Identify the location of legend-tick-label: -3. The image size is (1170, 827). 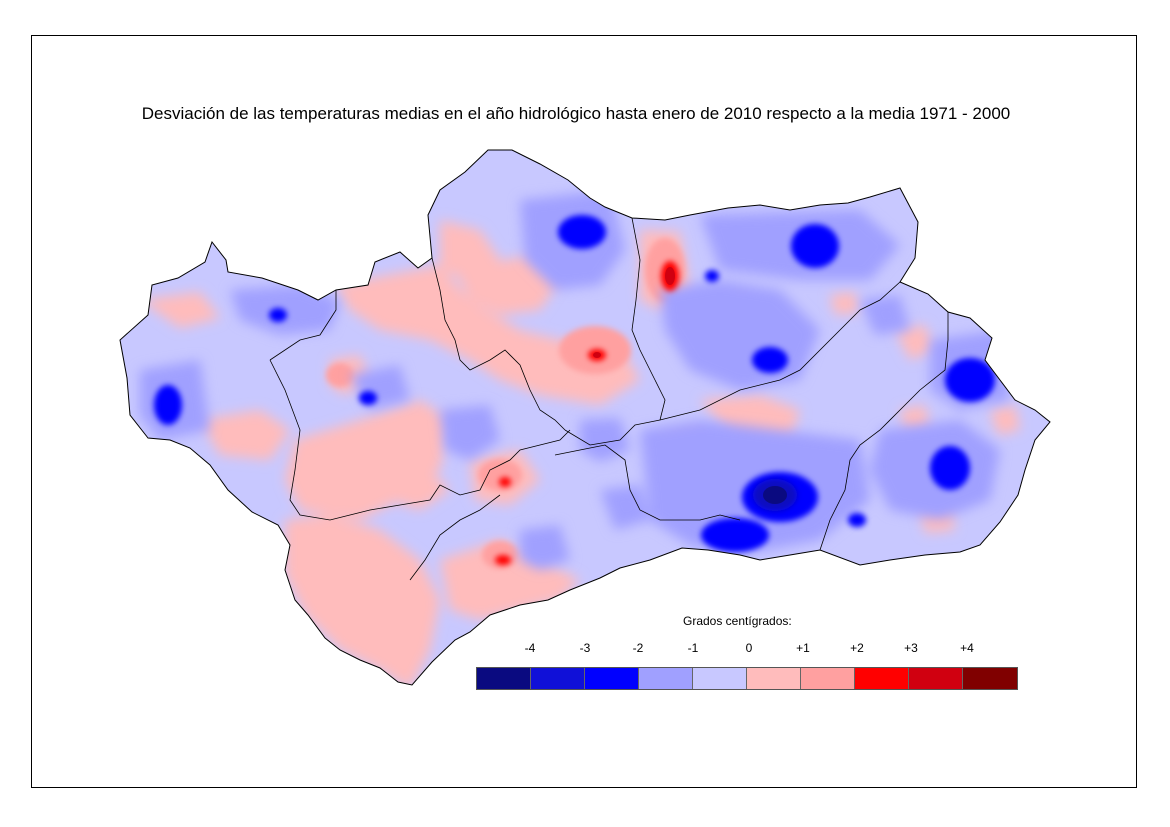
(585, 648).